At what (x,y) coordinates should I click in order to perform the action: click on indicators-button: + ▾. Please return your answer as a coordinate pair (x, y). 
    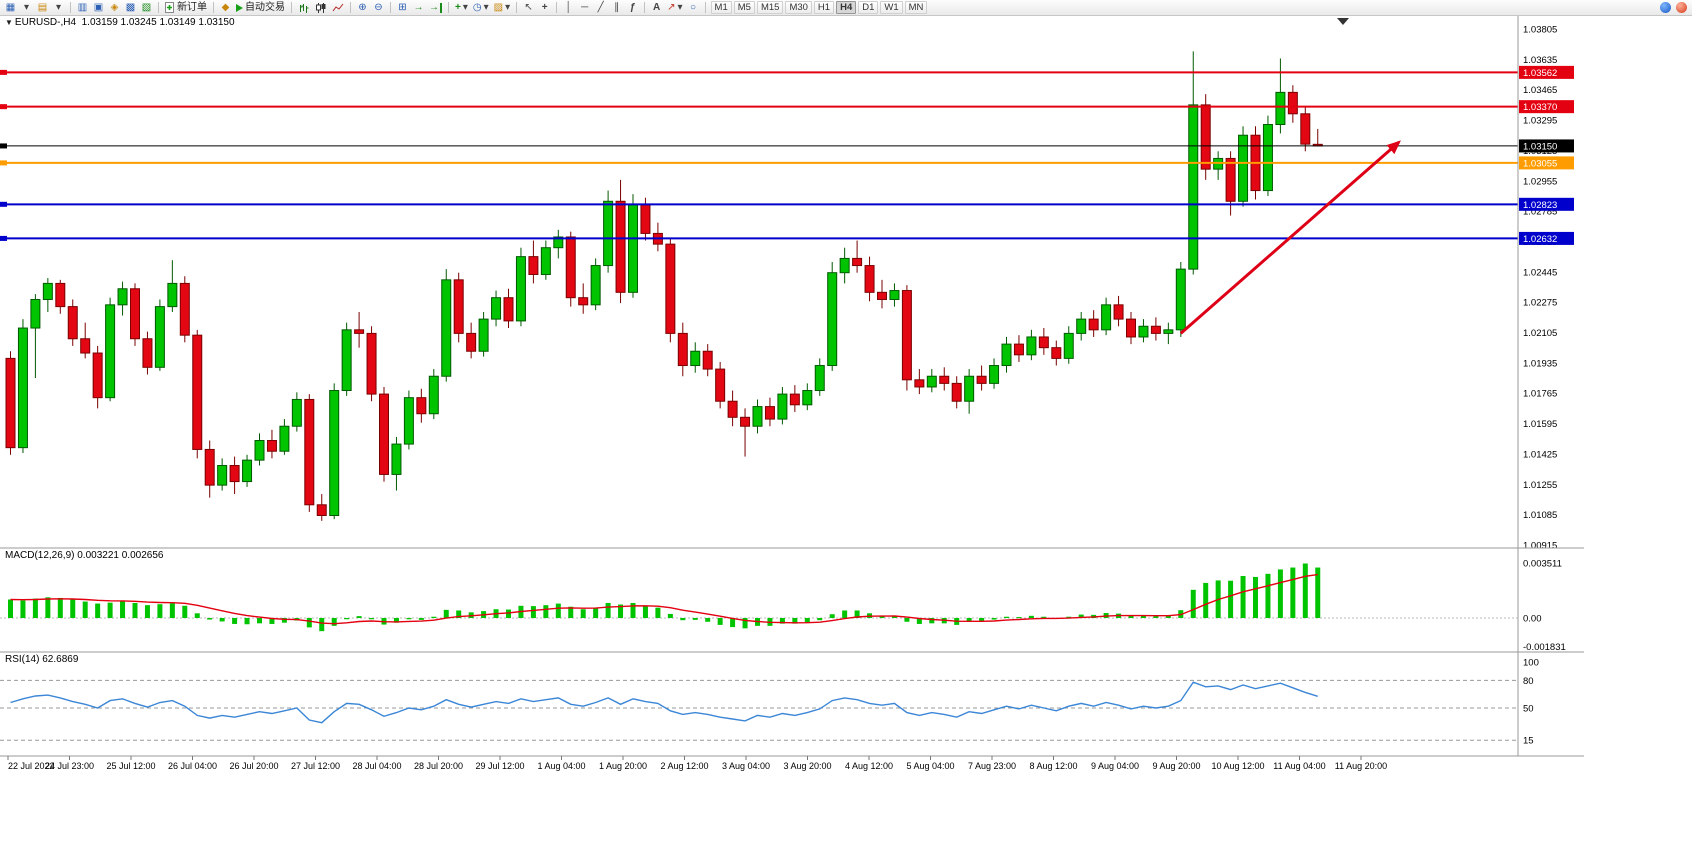
    Looking at the image, I should click on (461, 8).